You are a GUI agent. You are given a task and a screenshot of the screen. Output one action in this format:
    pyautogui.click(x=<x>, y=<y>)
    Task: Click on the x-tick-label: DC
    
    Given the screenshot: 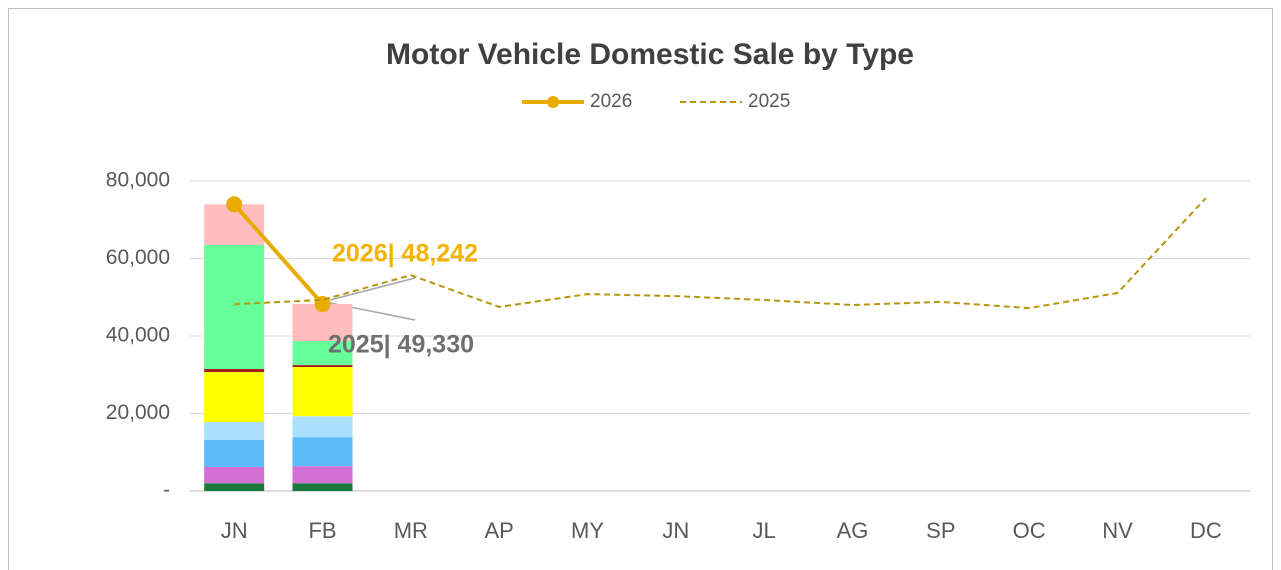 What is the action you would take?
    pyautogui.click(x=1206, y=530)
    